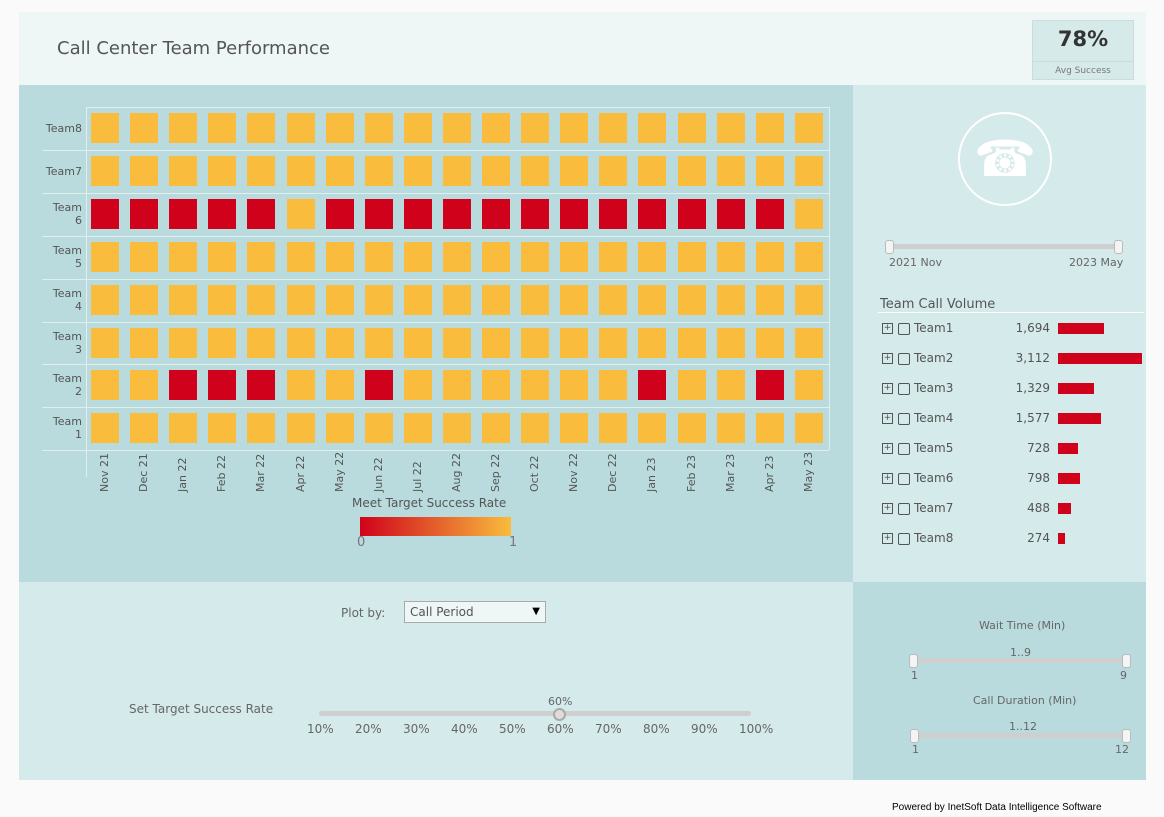 The width and height of the screenshot is (1164, 817). Describe the element at coordinates (1012, 511) in the screenshot. I see `volume-row: + Team7 488` at that location.